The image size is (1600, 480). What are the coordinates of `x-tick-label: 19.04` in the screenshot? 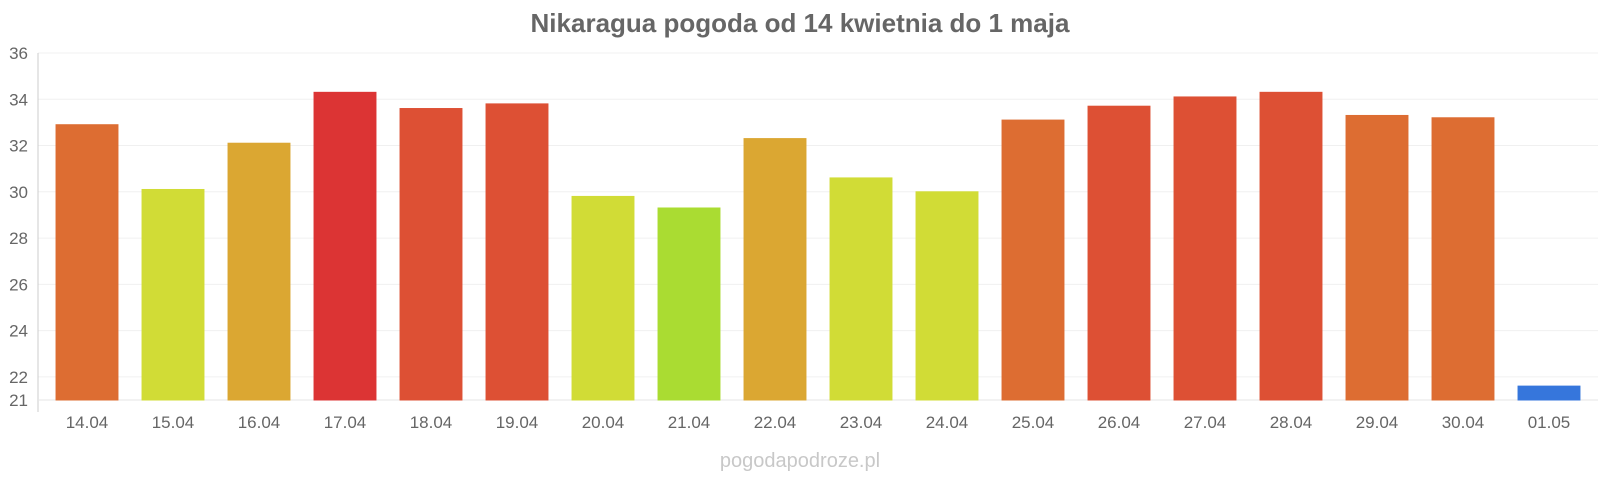 It's located at (517, 422).